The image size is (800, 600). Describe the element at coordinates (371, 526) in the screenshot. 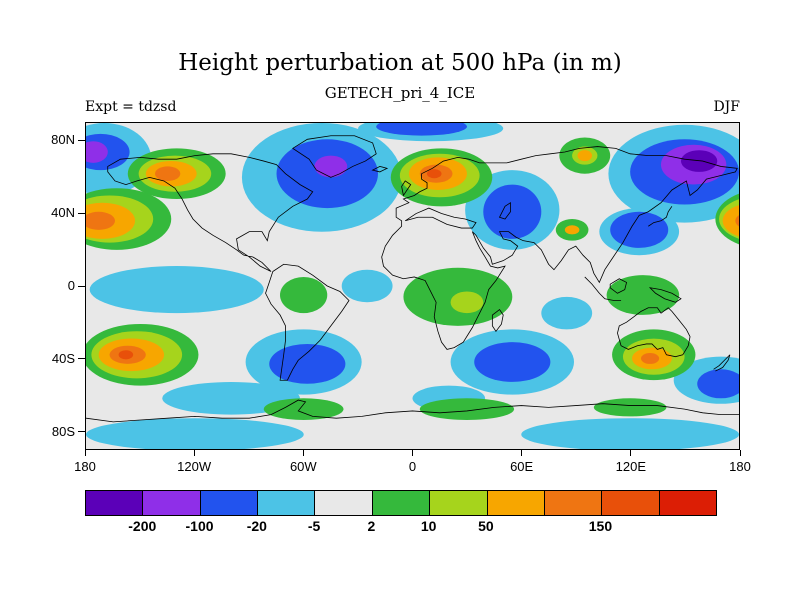

I see `colorbar-tick-label: 2` at that location.